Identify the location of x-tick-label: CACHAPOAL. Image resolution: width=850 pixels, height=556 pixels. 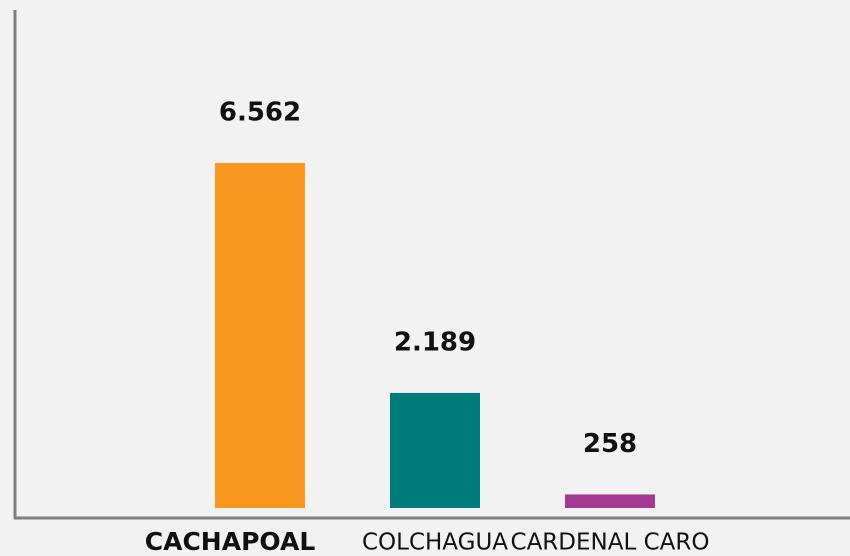
(230, 541).